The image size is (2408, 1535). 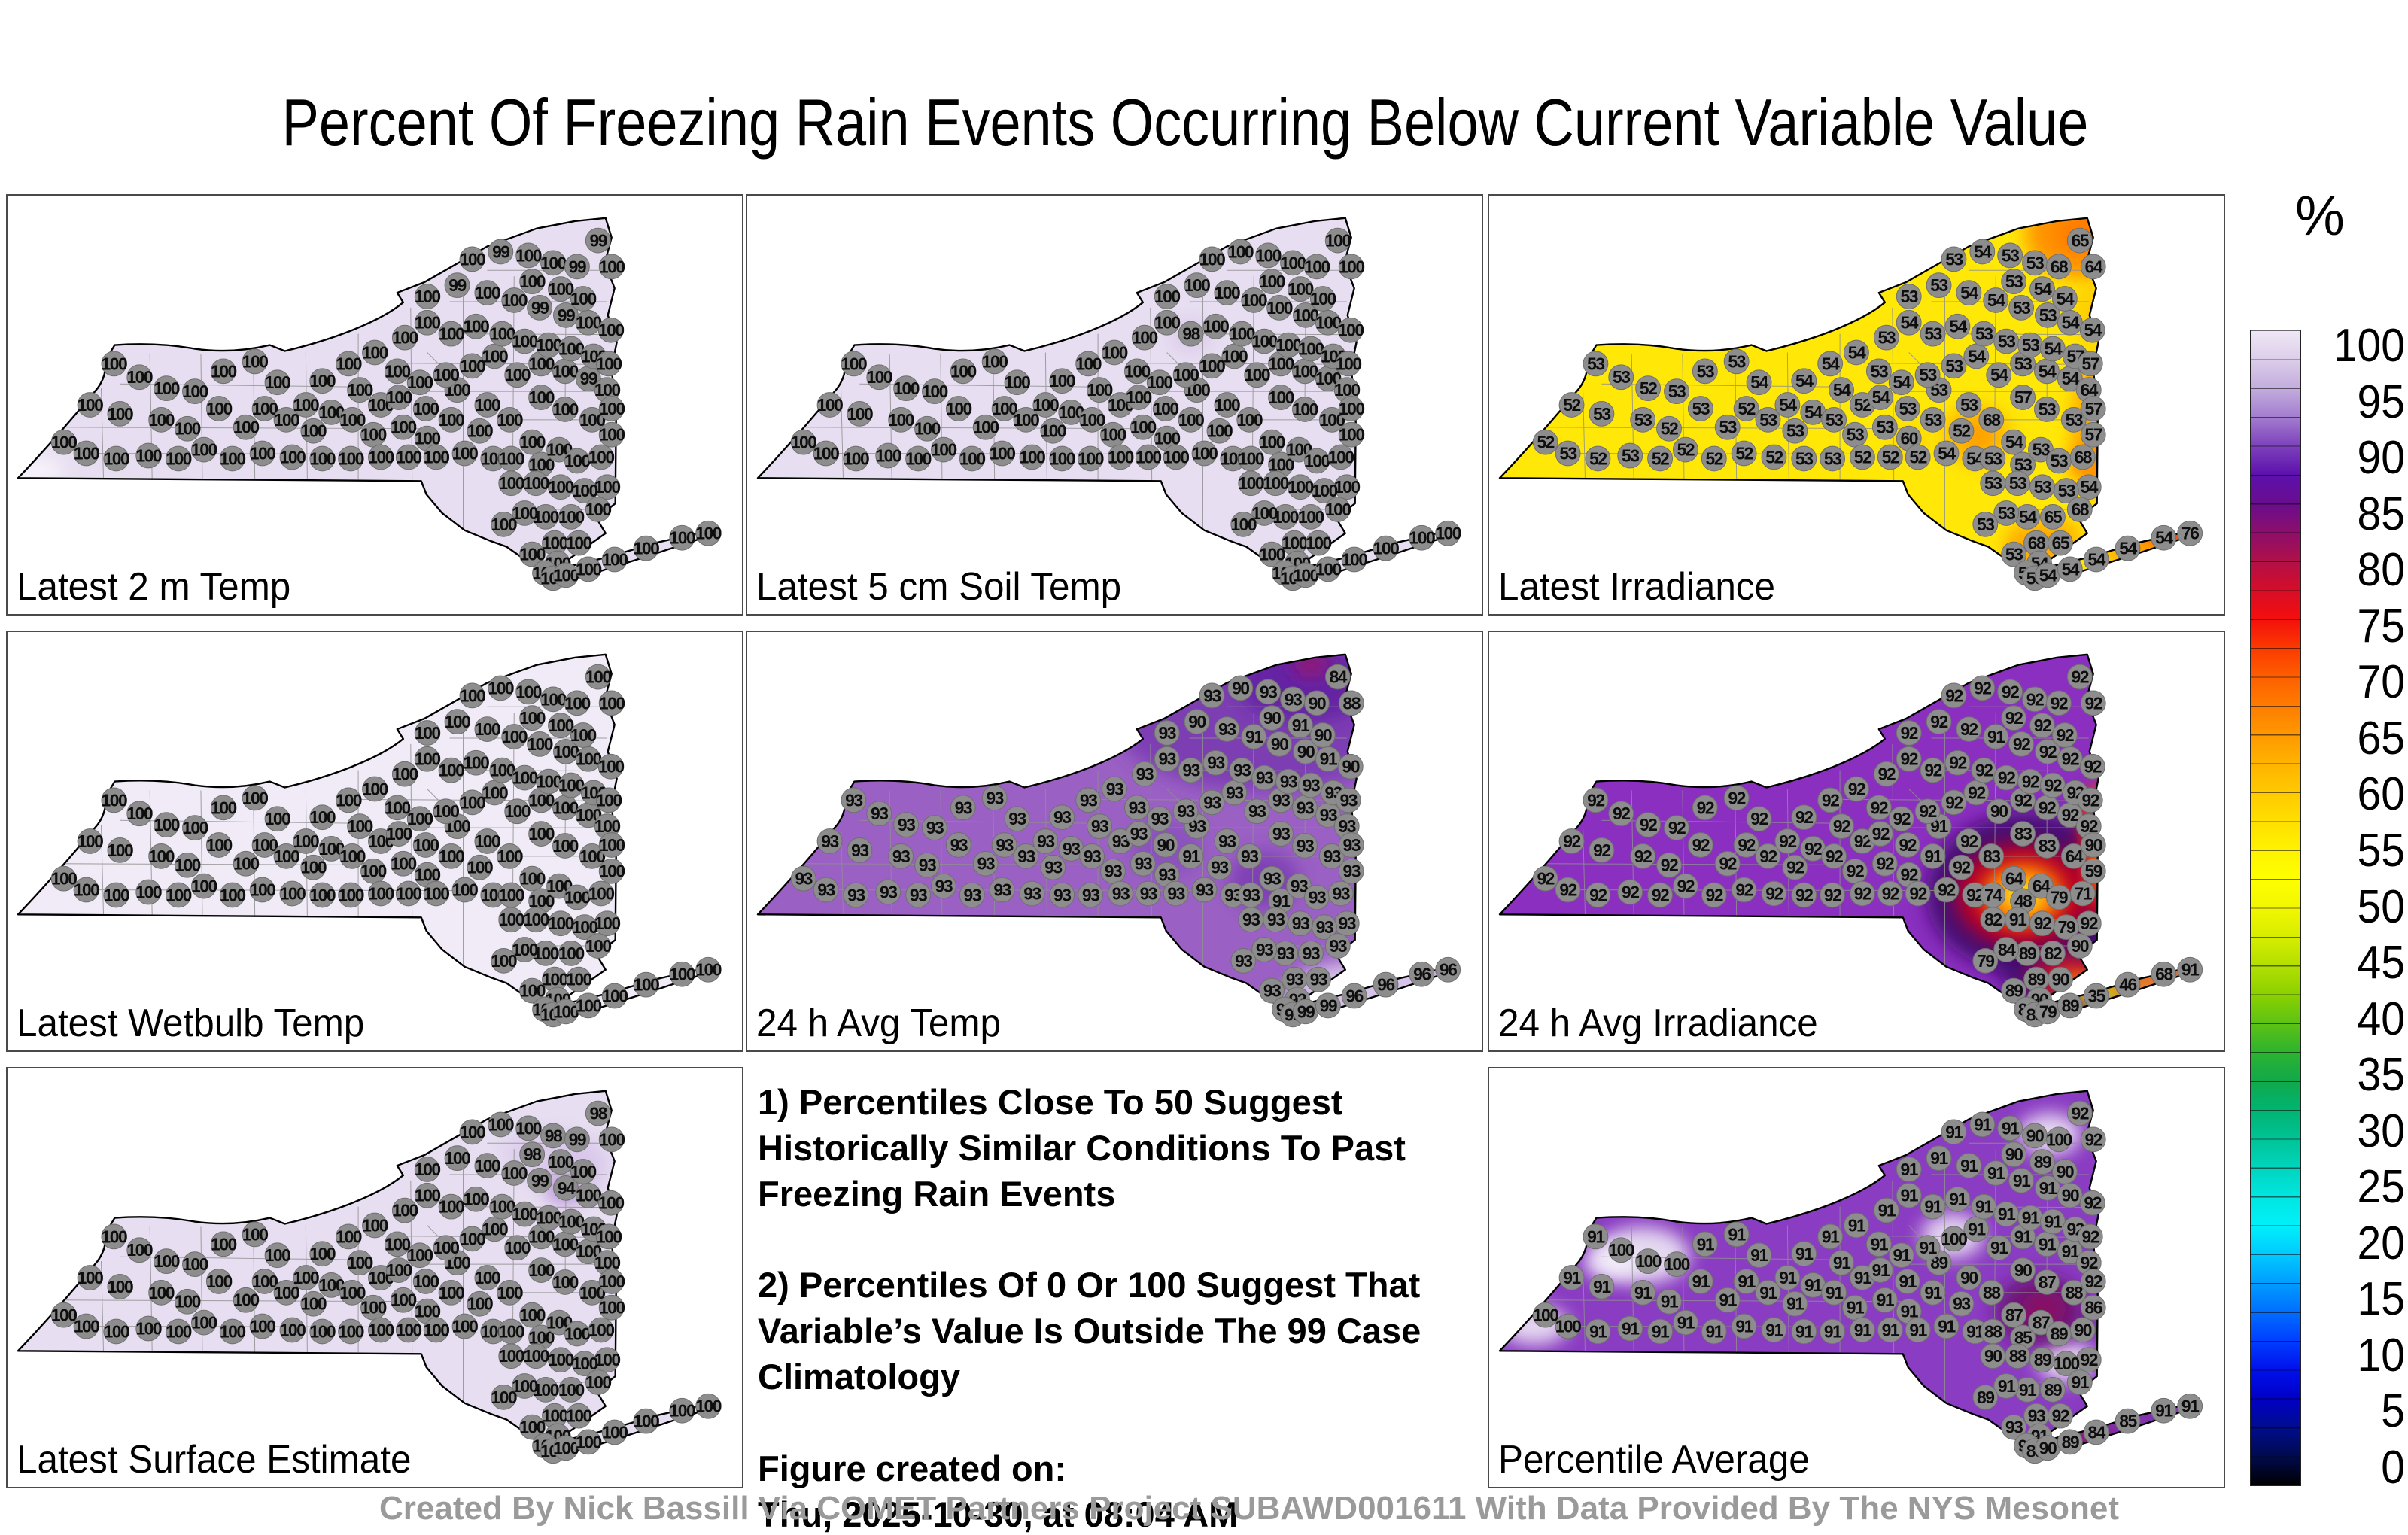 What do you see at coordinates (2053, 953) in the screenshot?
I see `svg-text: 82` at bounding box center [2053, 953].